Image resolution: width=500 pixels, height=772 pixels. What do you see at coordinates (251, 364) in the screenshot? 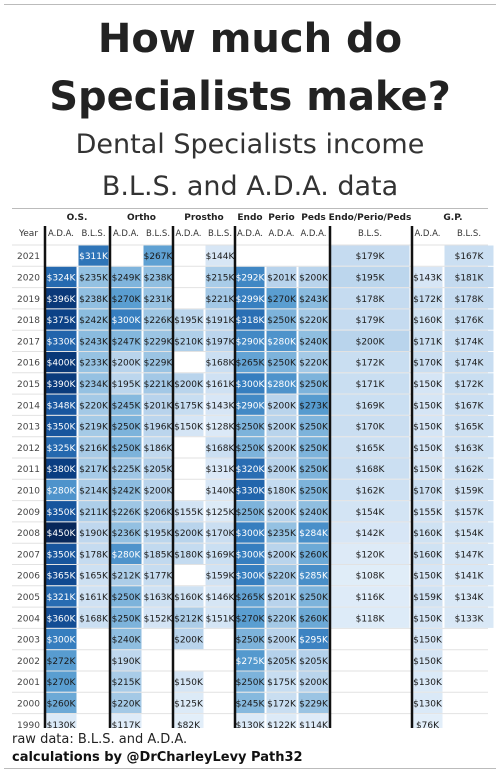
I see `value-label: $265K` at bounding box center [251, 364].